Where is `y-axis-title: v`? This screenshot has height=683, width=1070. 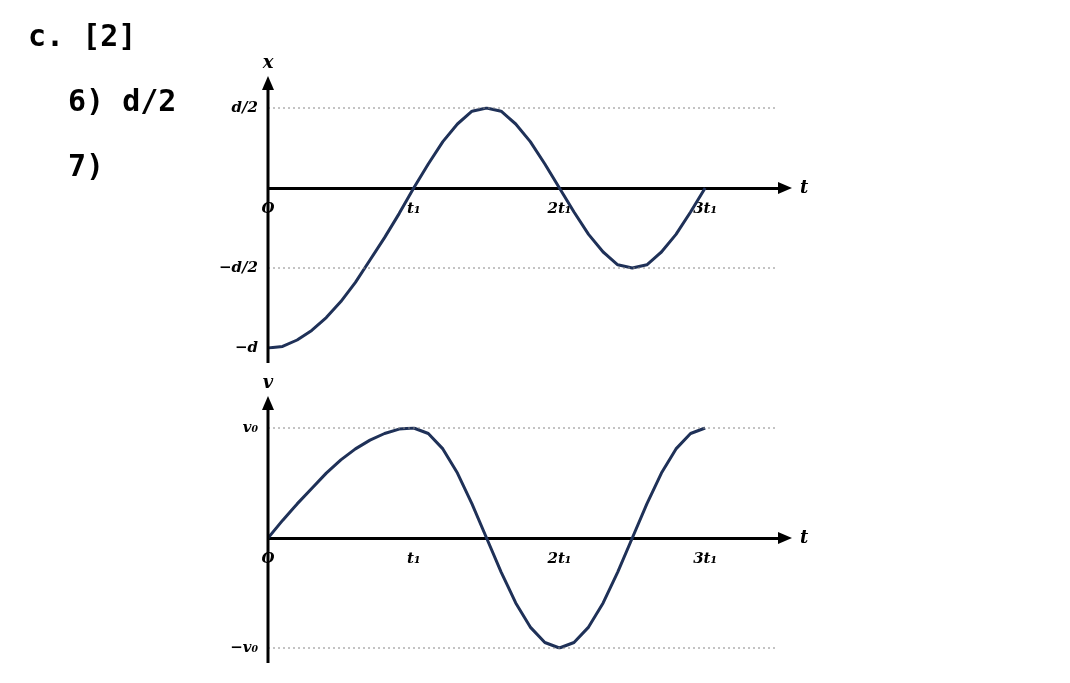 y-axis-title: v is located at coordinates (268, 381).